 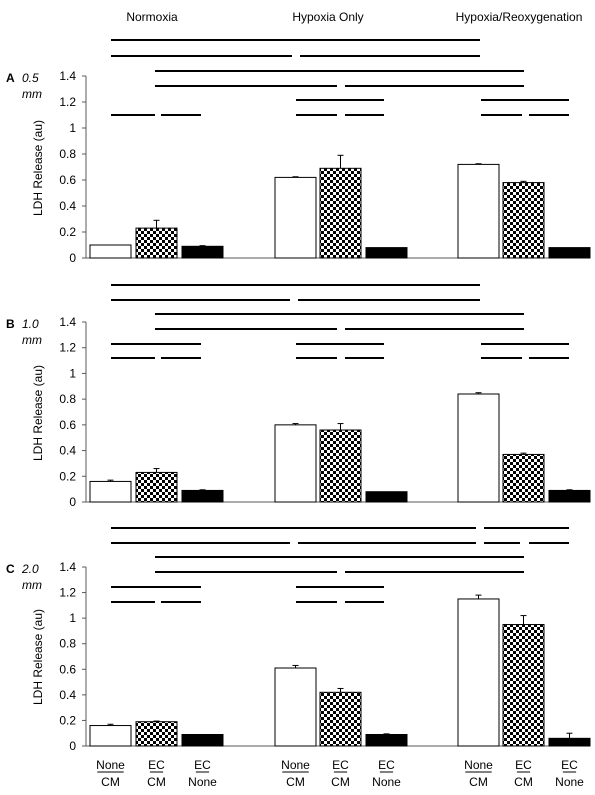 What do you see at coordinates (340, 77) in the screenshot?
I see `panel-a-significance-lines` at bounding box center [340, 77].